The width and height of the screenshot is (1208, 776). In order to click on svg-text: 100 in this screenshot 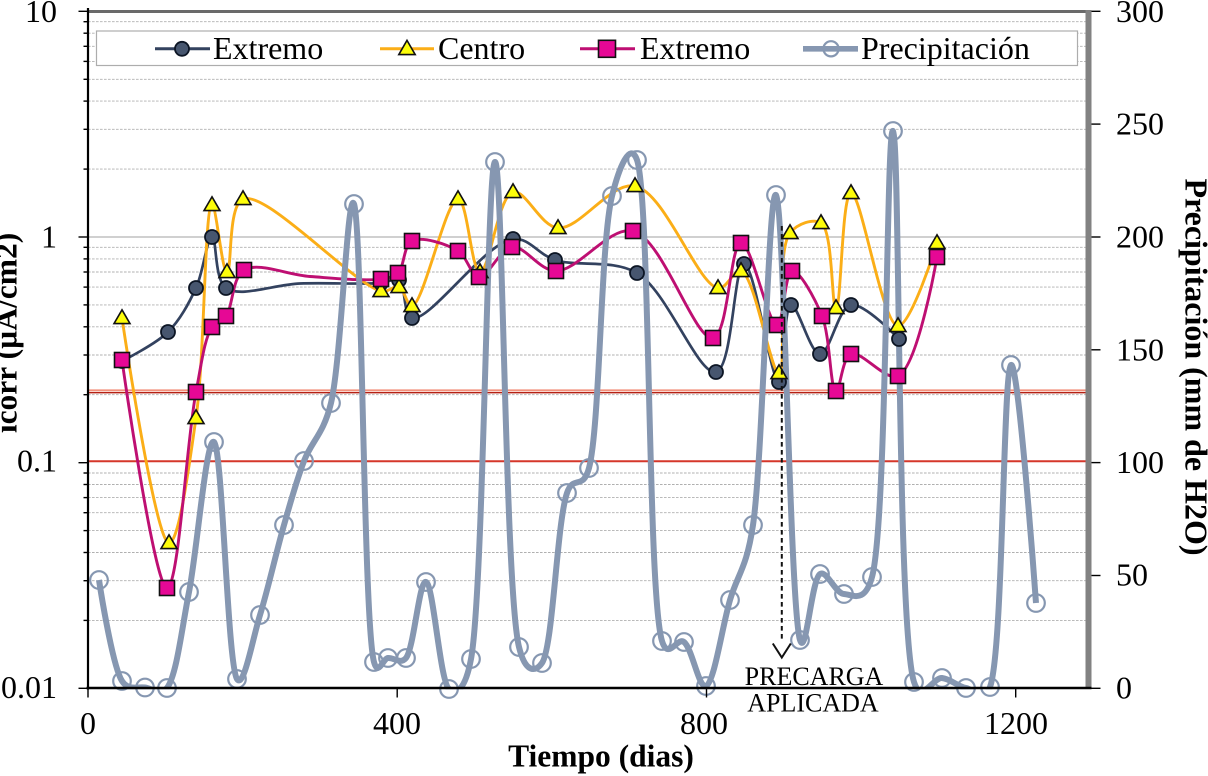, I will do `click(1140, 462)`.